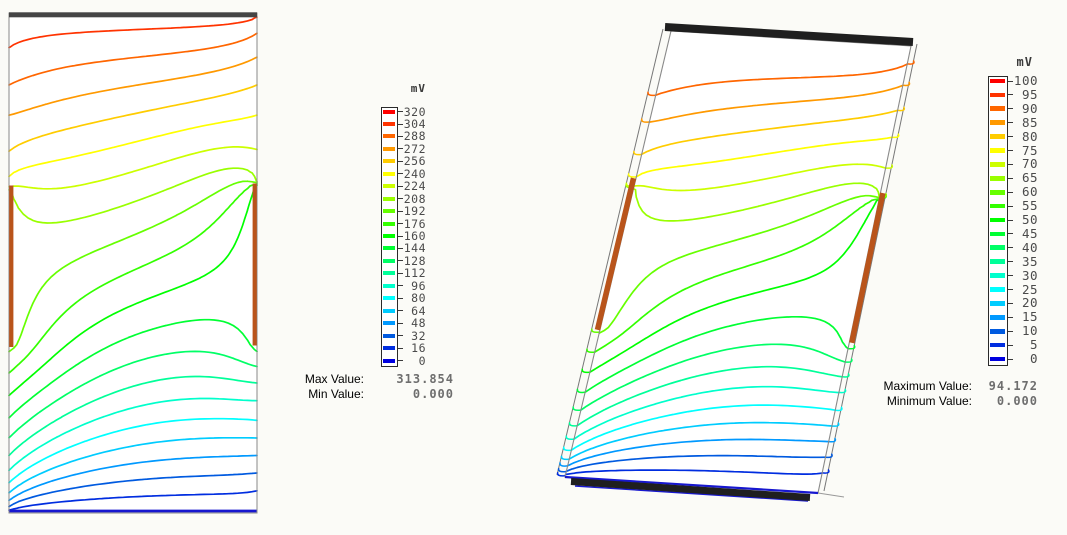 The height and width of the screenshot is (535, 1067). Describe the element at coordinates (133, 146) in the screenshot. I see `contour-line-240mV` at that location.